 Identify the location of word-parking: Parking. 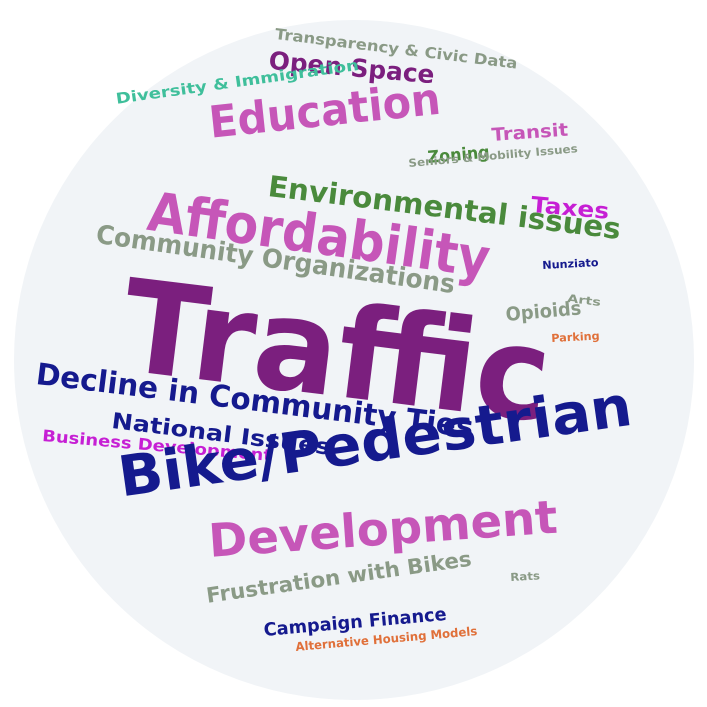
(575, 337).